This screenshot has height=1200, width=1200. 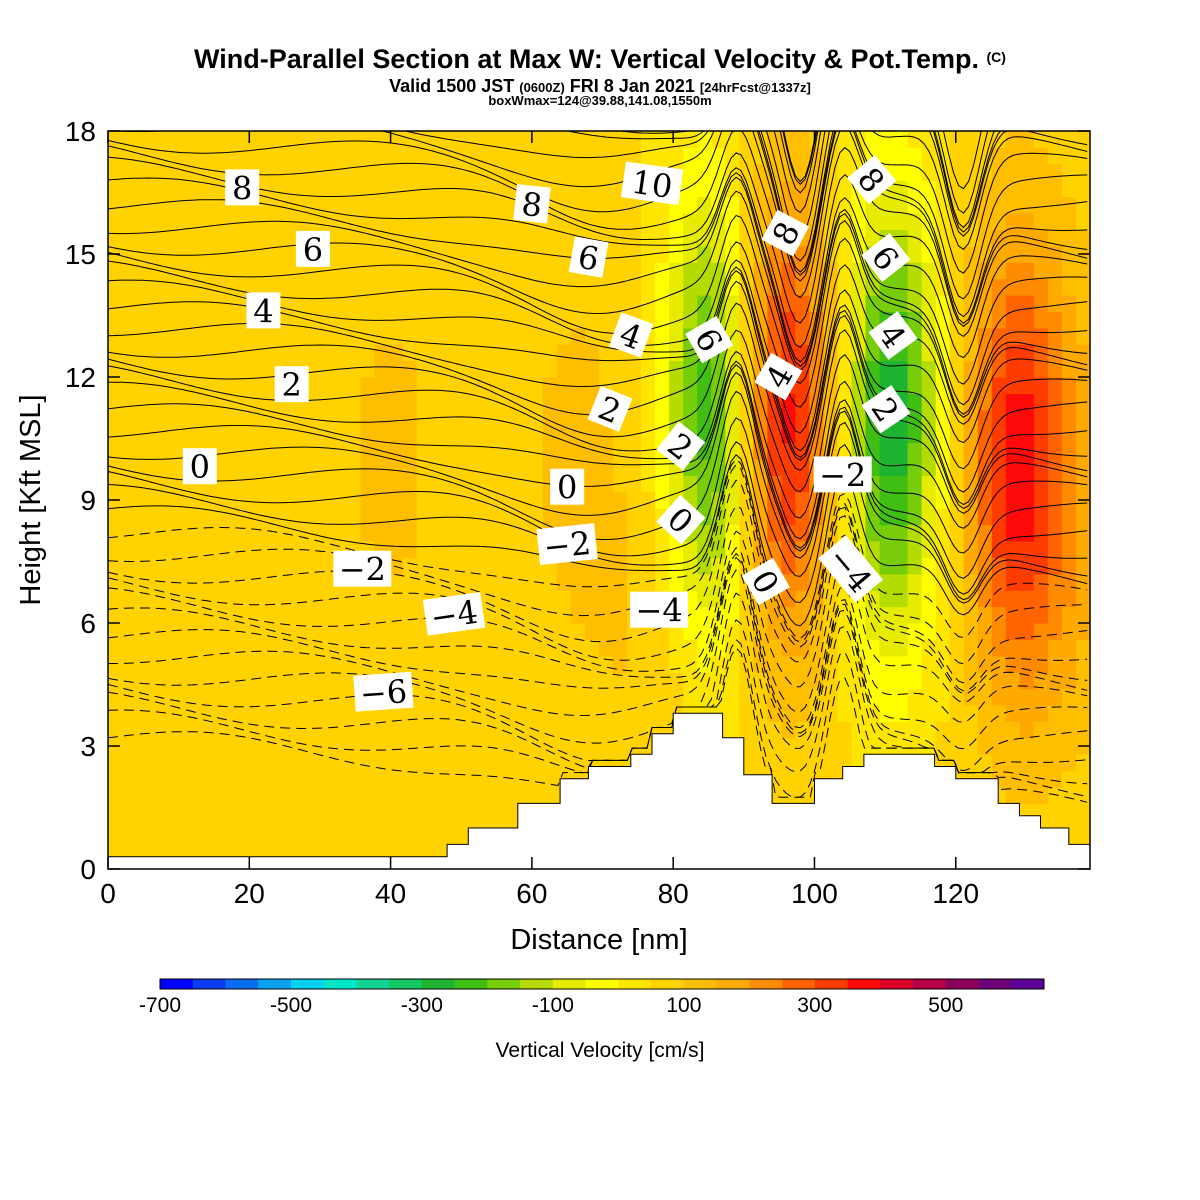 I want to click on colorbar-swatch, so click(x=209, y=984).